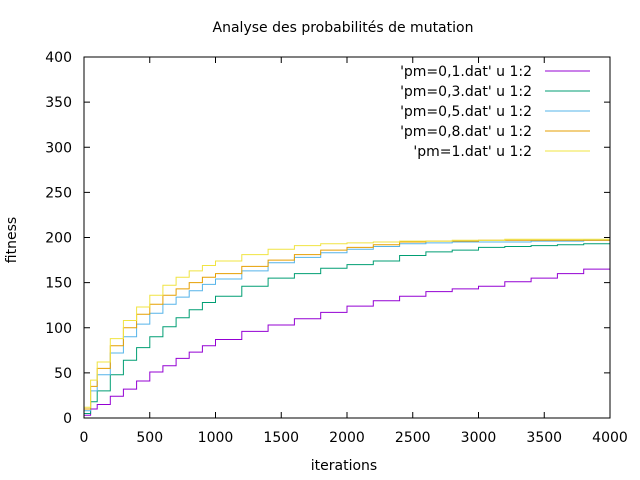 This screenshot has width=640, height=480. What do you see at coordinates (281, 438) in the screenshot?
I see `x-tick-label: 1500` at bounding box center [281, 438].